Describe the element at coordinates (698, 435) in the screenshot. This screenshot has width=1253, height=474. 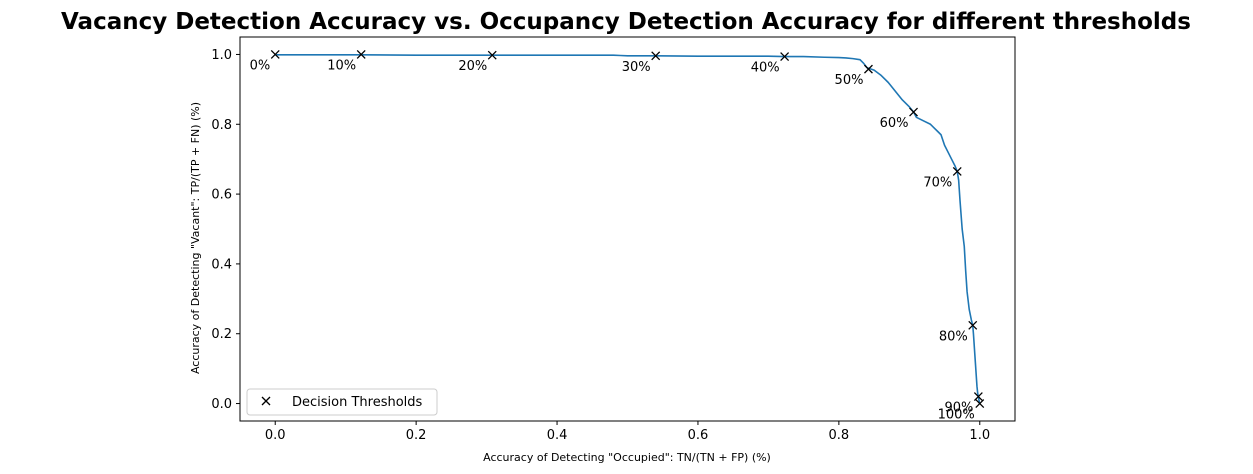
I see `x-tick-label: 0.6` at that location.